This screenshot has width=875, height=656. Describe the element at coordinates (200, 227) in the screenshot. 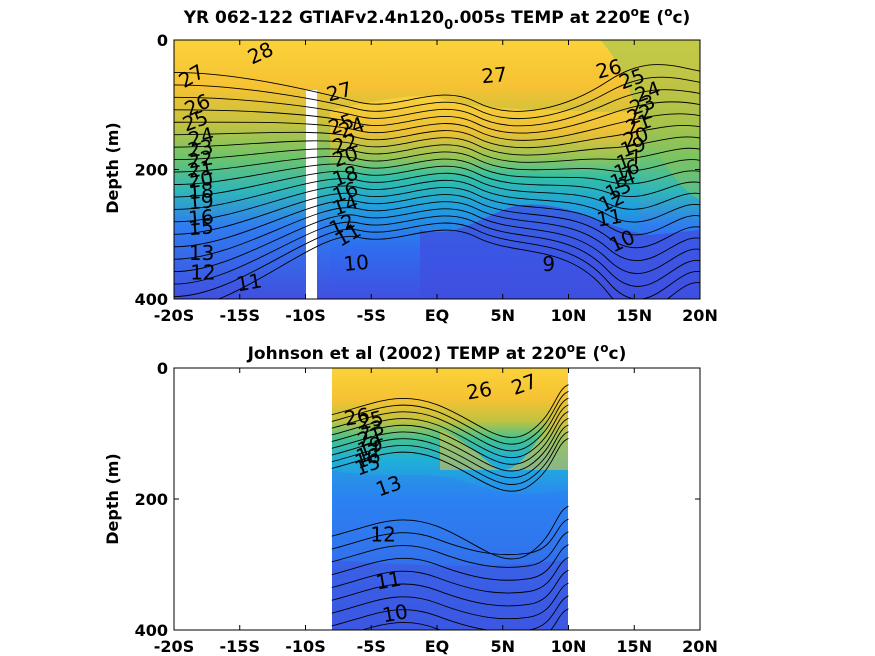

I see `contour-label: 15` at that location.